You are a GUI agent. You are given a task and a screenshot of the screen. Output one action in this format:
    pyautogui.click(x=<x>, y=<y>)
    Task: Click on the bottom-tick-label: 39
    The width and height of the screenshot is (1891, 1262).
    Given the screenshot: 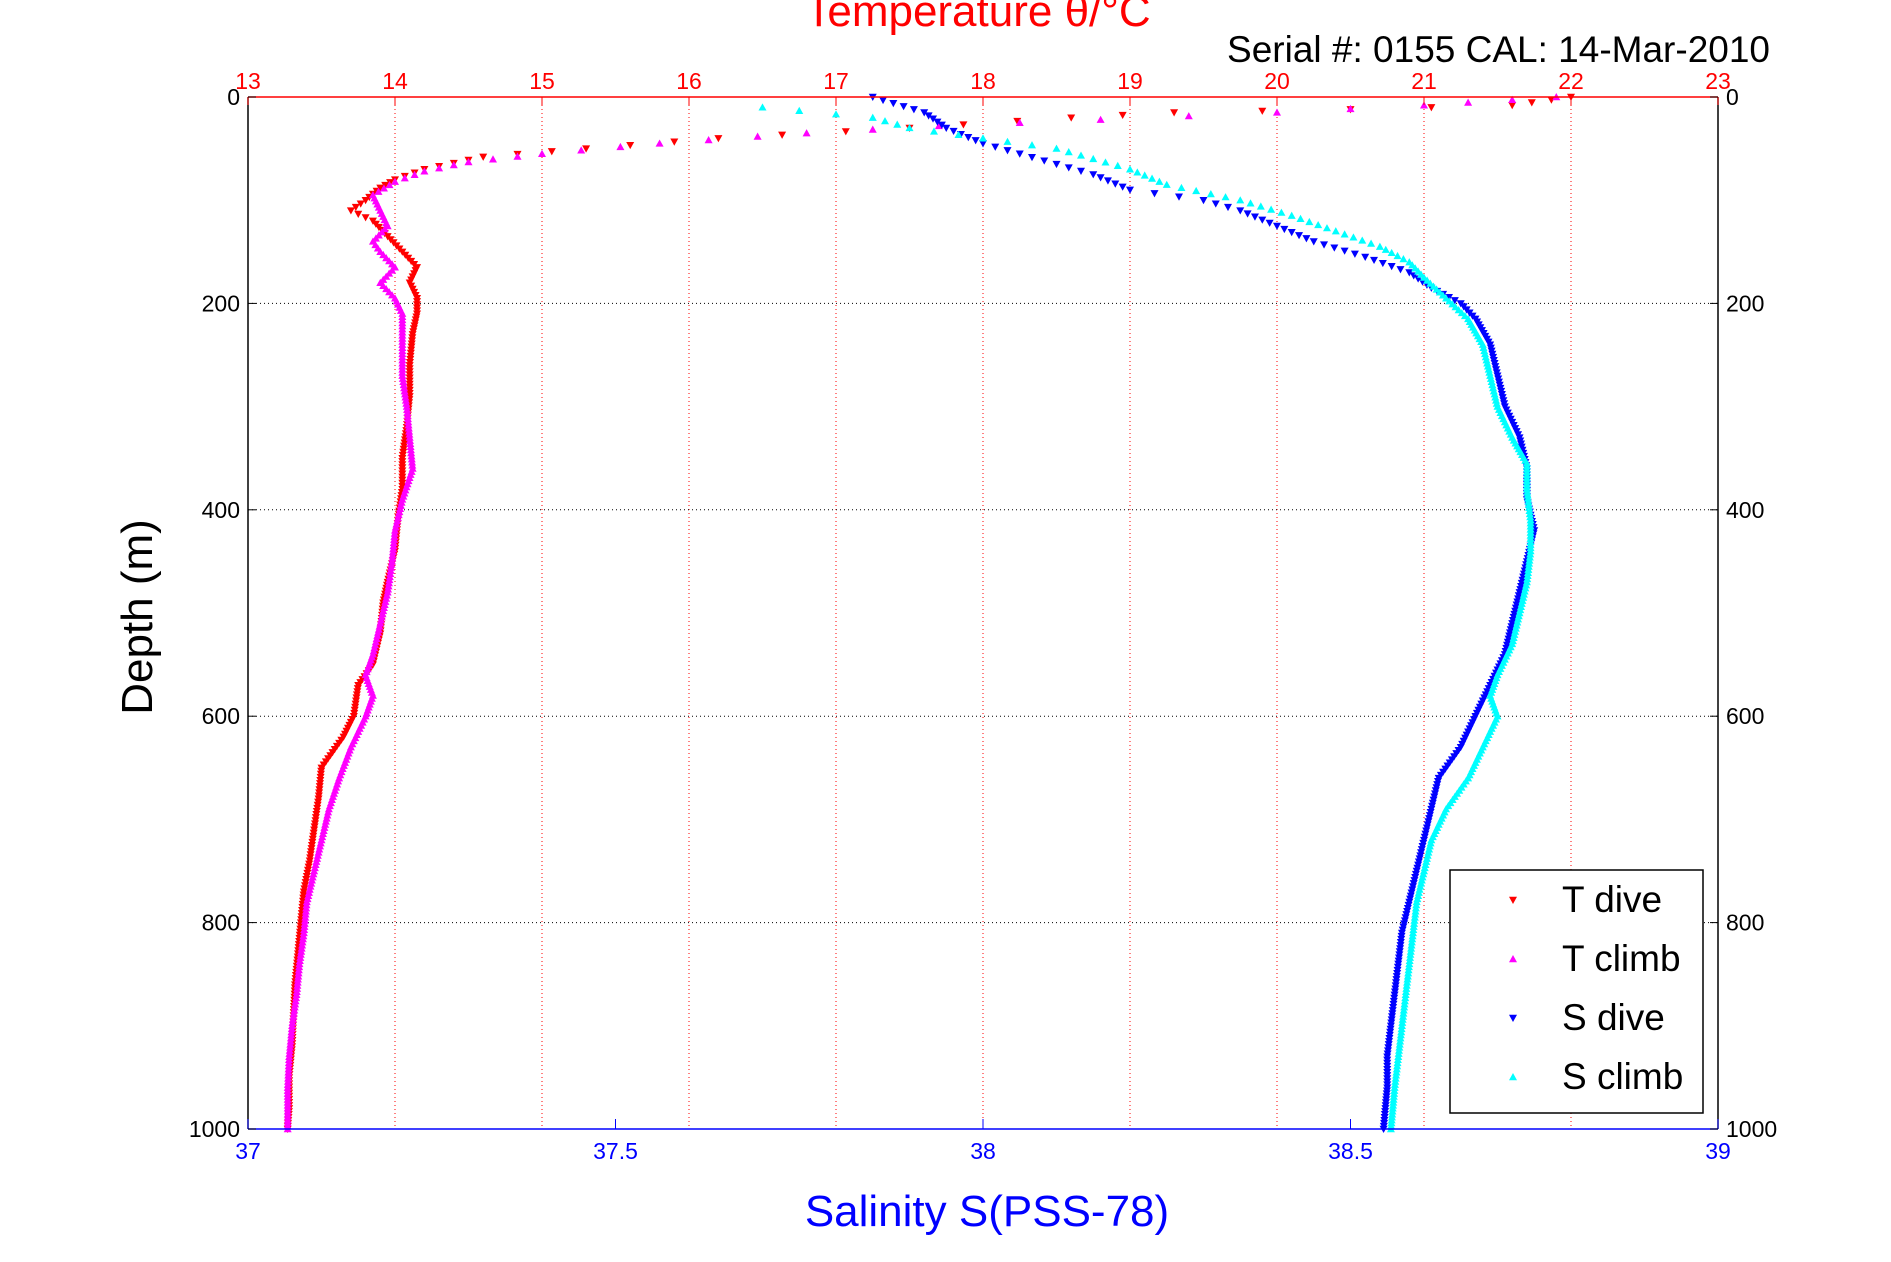 What is the action you would take?
    pyautogui.click(x=1718, y=1151)
    